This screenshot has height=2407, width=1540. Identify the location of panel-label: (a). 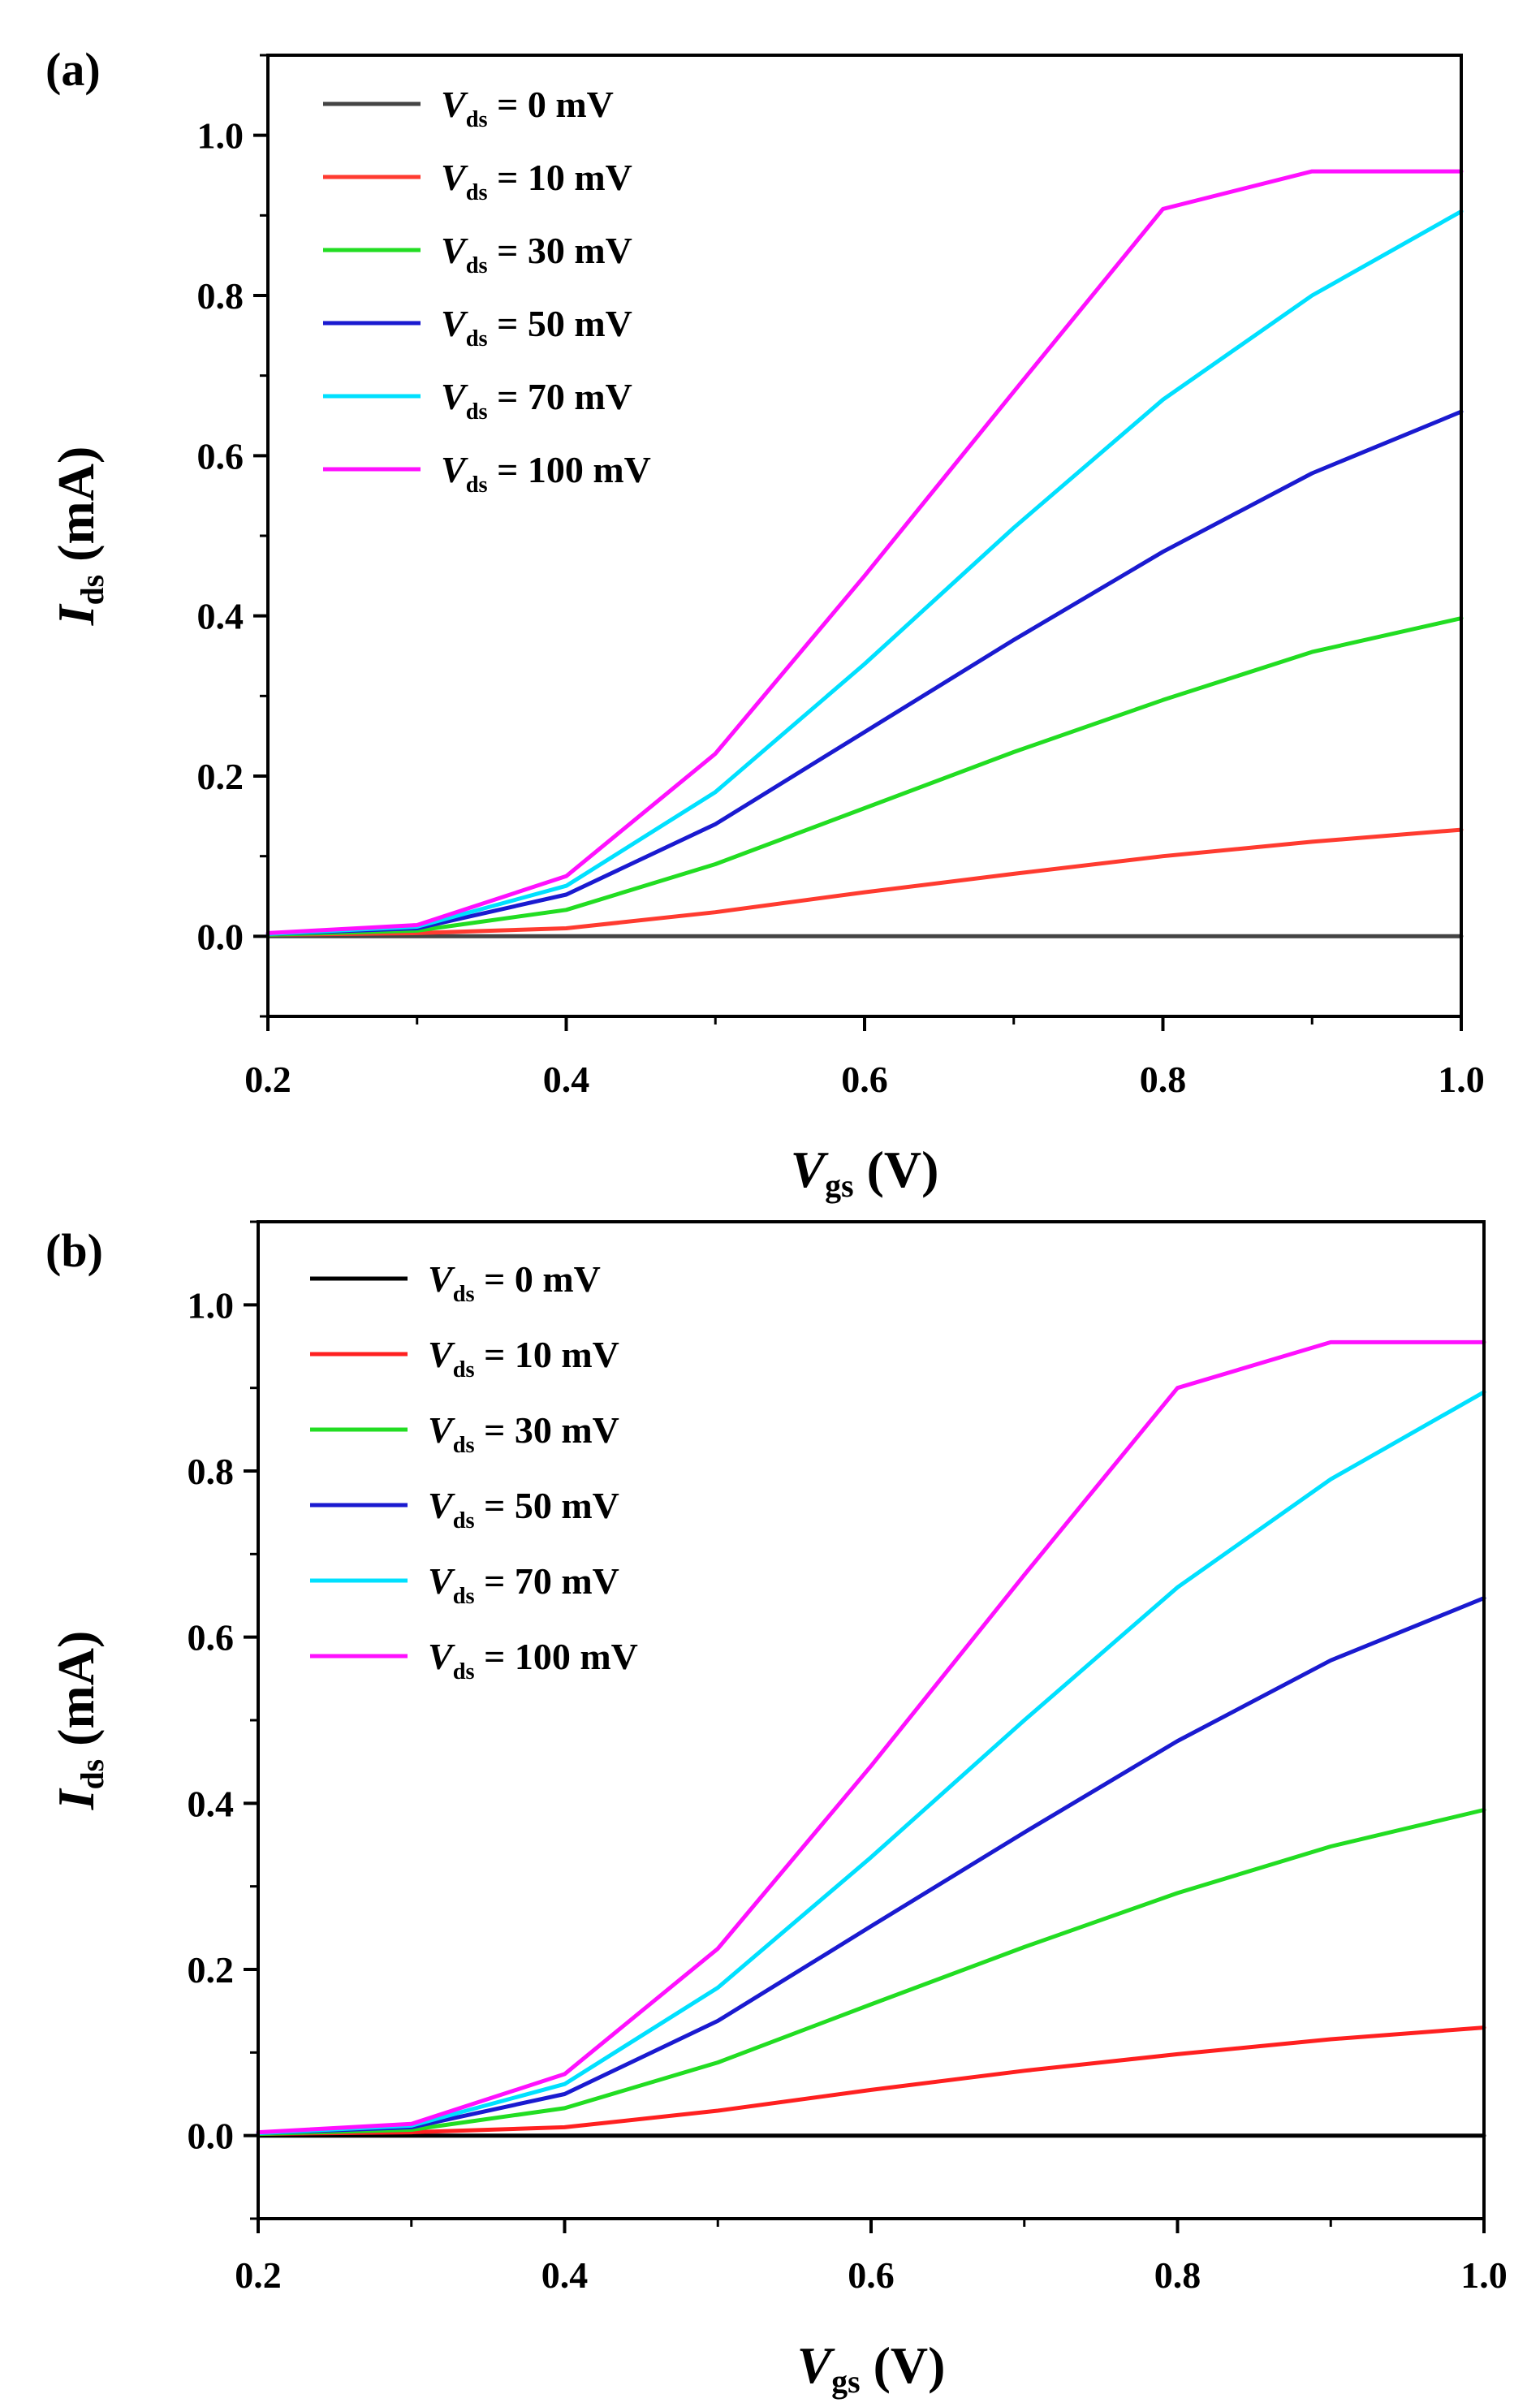
(73, 69).